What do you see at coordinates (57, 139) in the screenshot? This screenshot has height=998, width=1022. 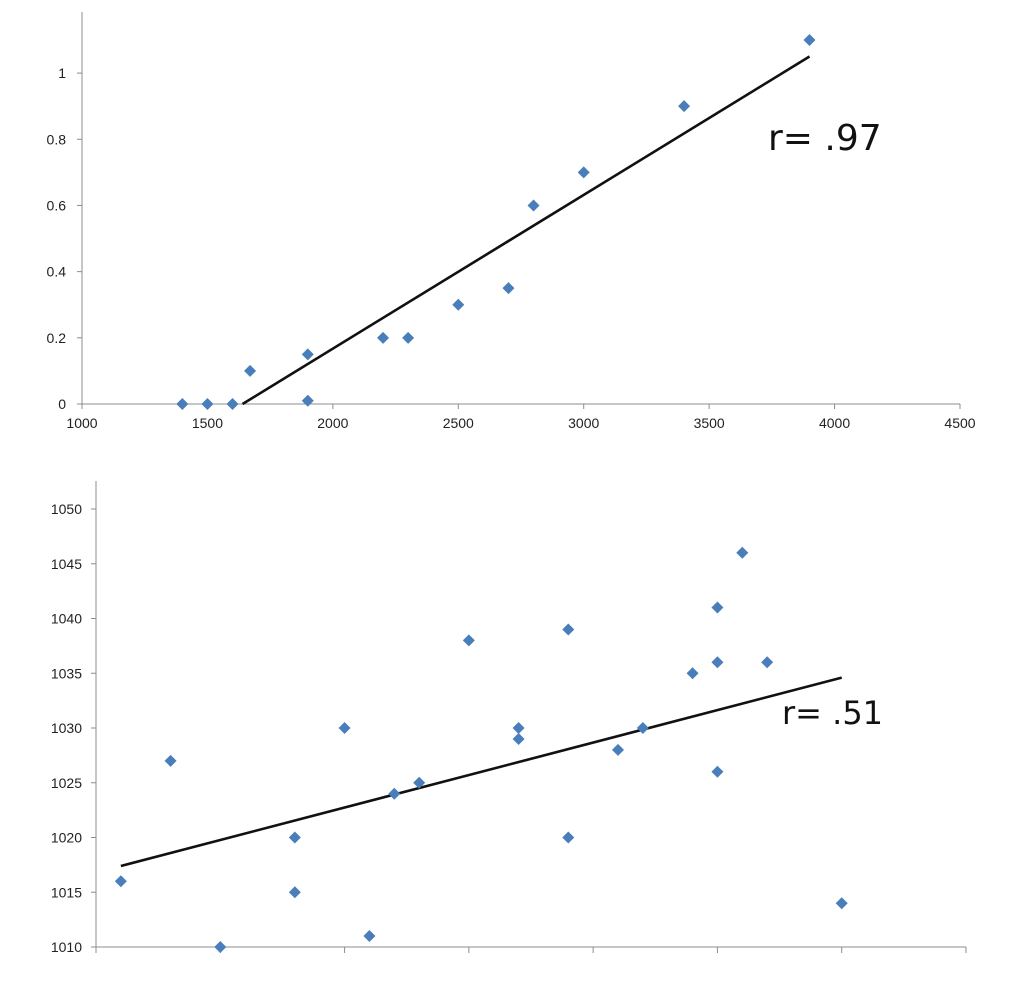 I see `y-tick-label: 0.8` at bounding box center [57, 139].